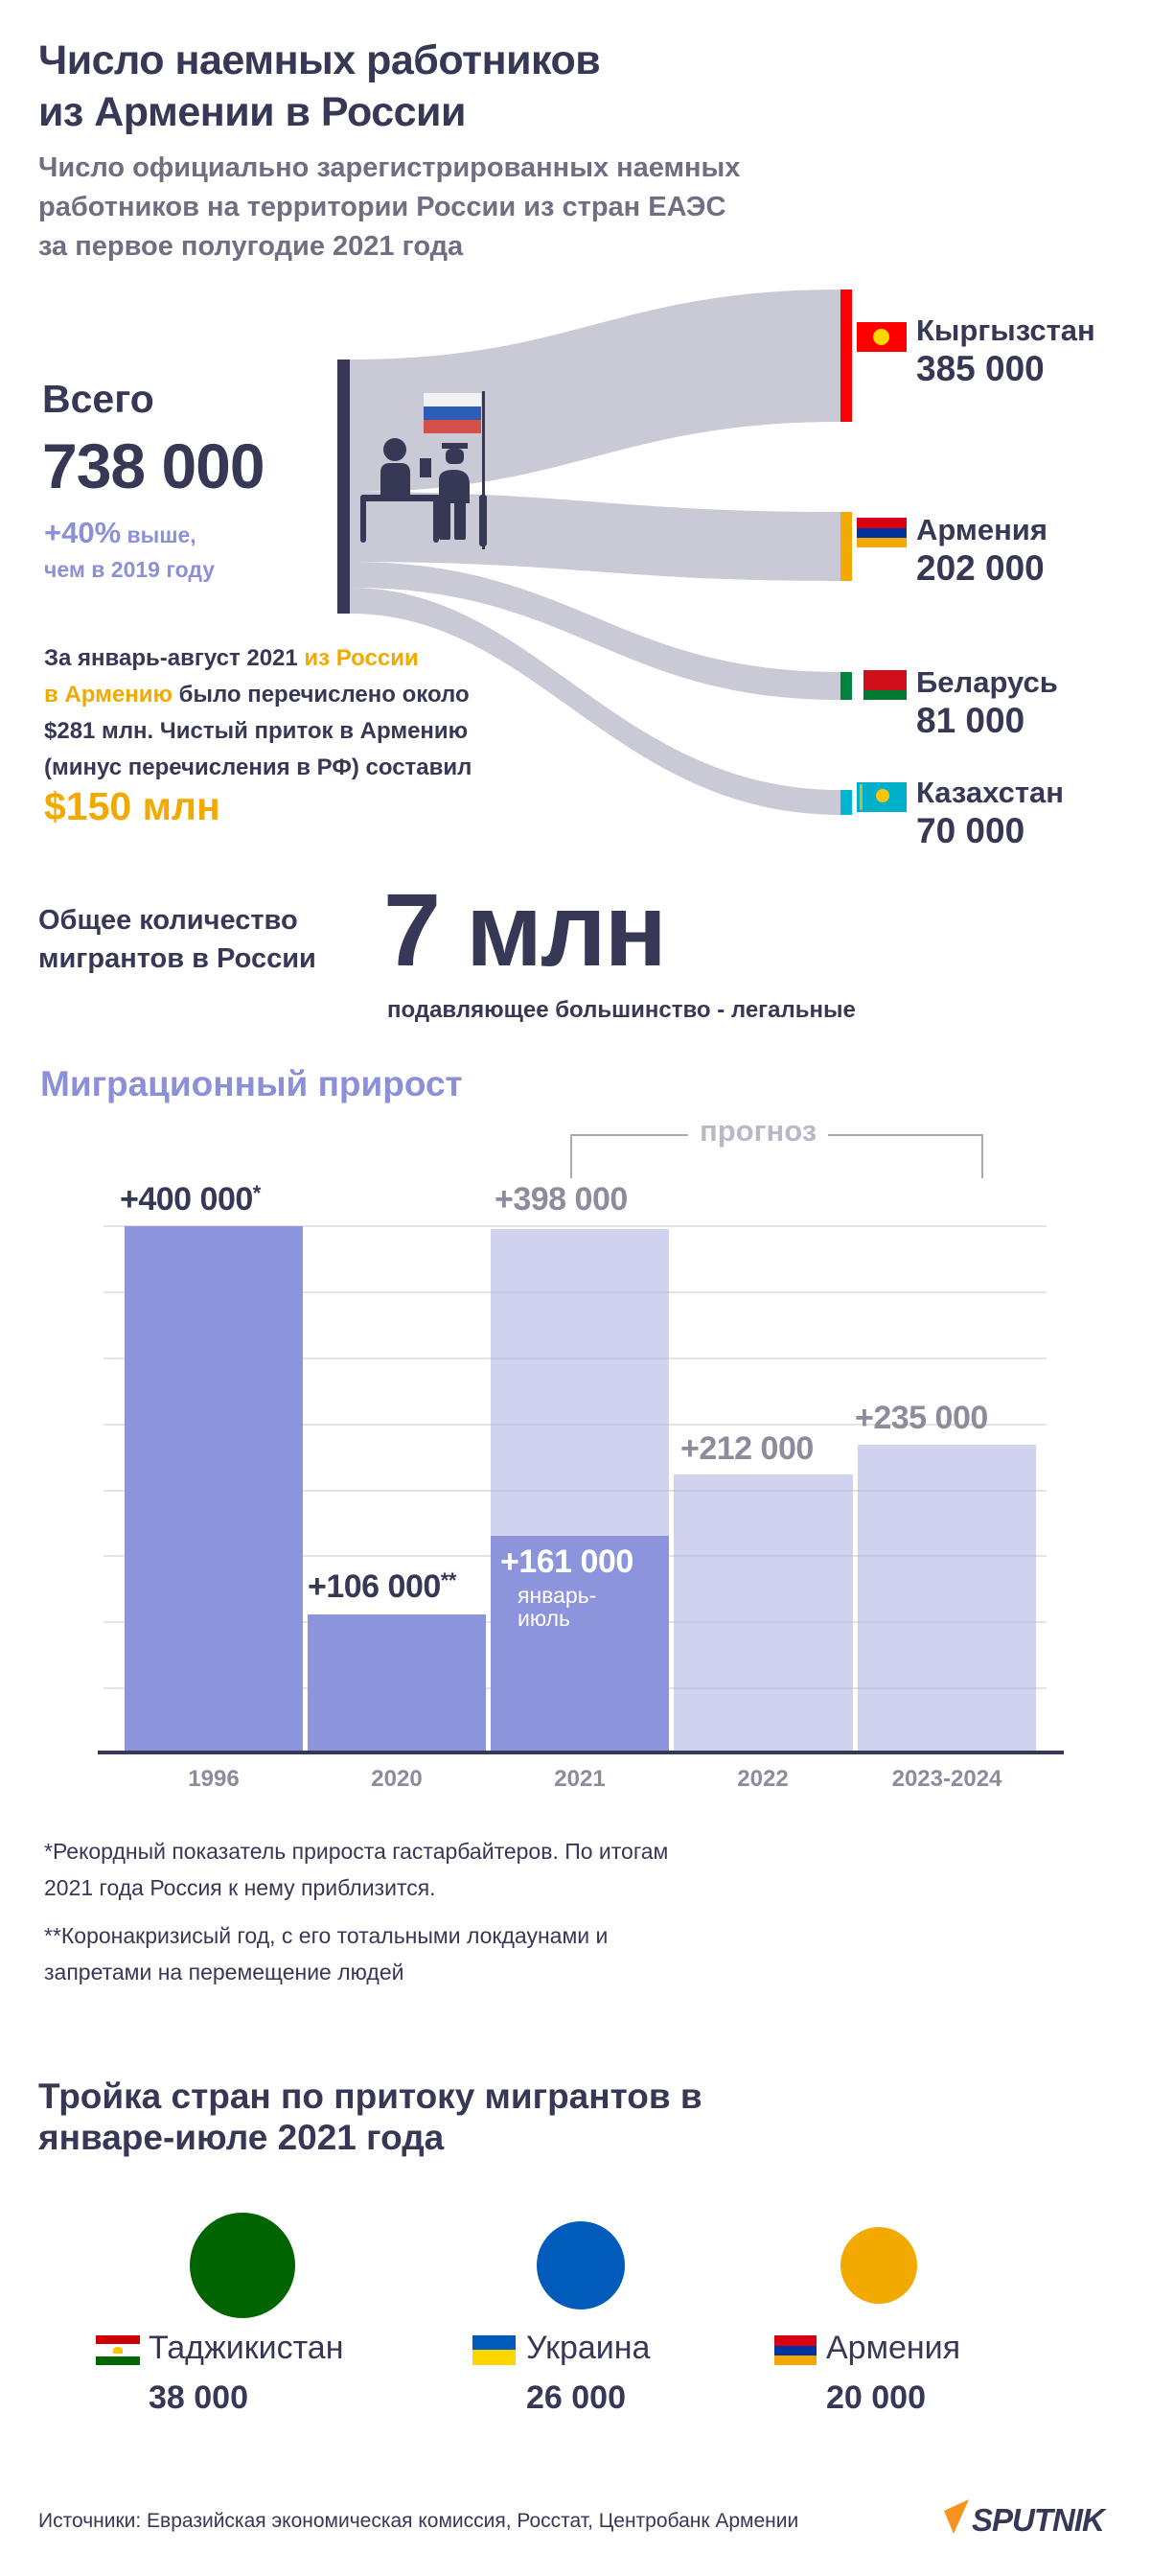 This screenshot has height=2576, width=1151. What do you see at coordinates (321, 695) in the screenshot?
I see `remit-part-2: было перечислено около` at bounding box center [321, 695].